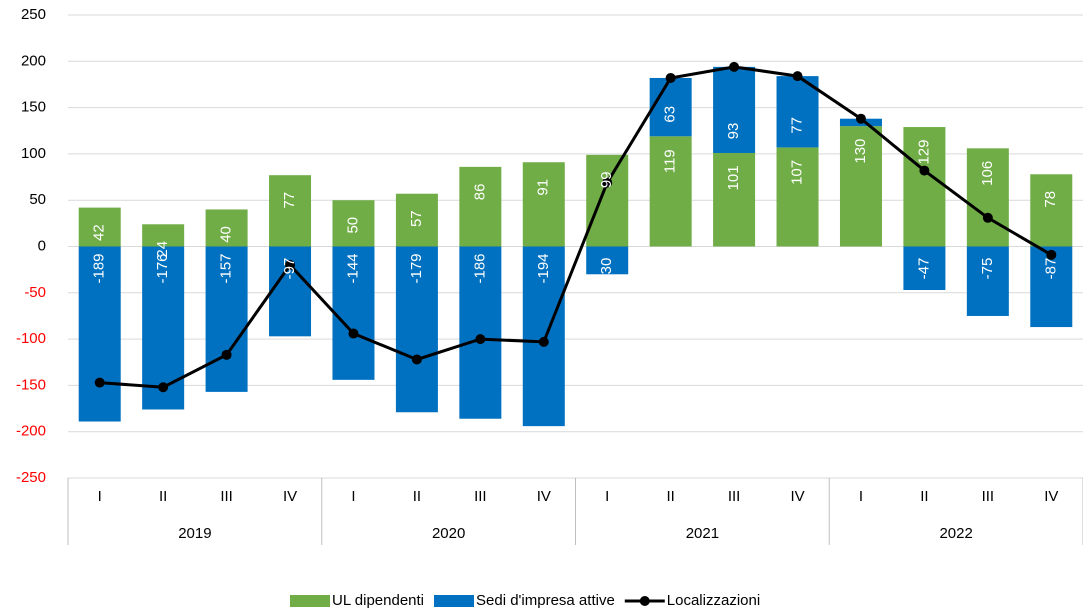  I want to click on y-tick-label: -250, so click(31, 477).